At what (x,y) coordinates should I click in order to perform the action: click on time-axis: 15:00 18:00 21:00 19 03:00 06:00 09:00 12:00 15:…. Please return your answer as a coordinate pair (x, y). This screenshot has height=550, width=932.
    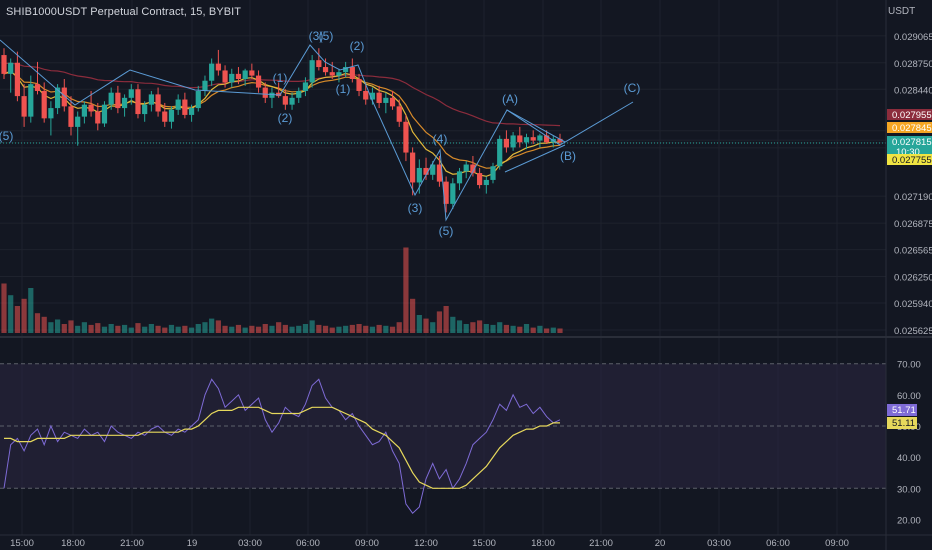
    Looking at the image, I should click on (466, 541).